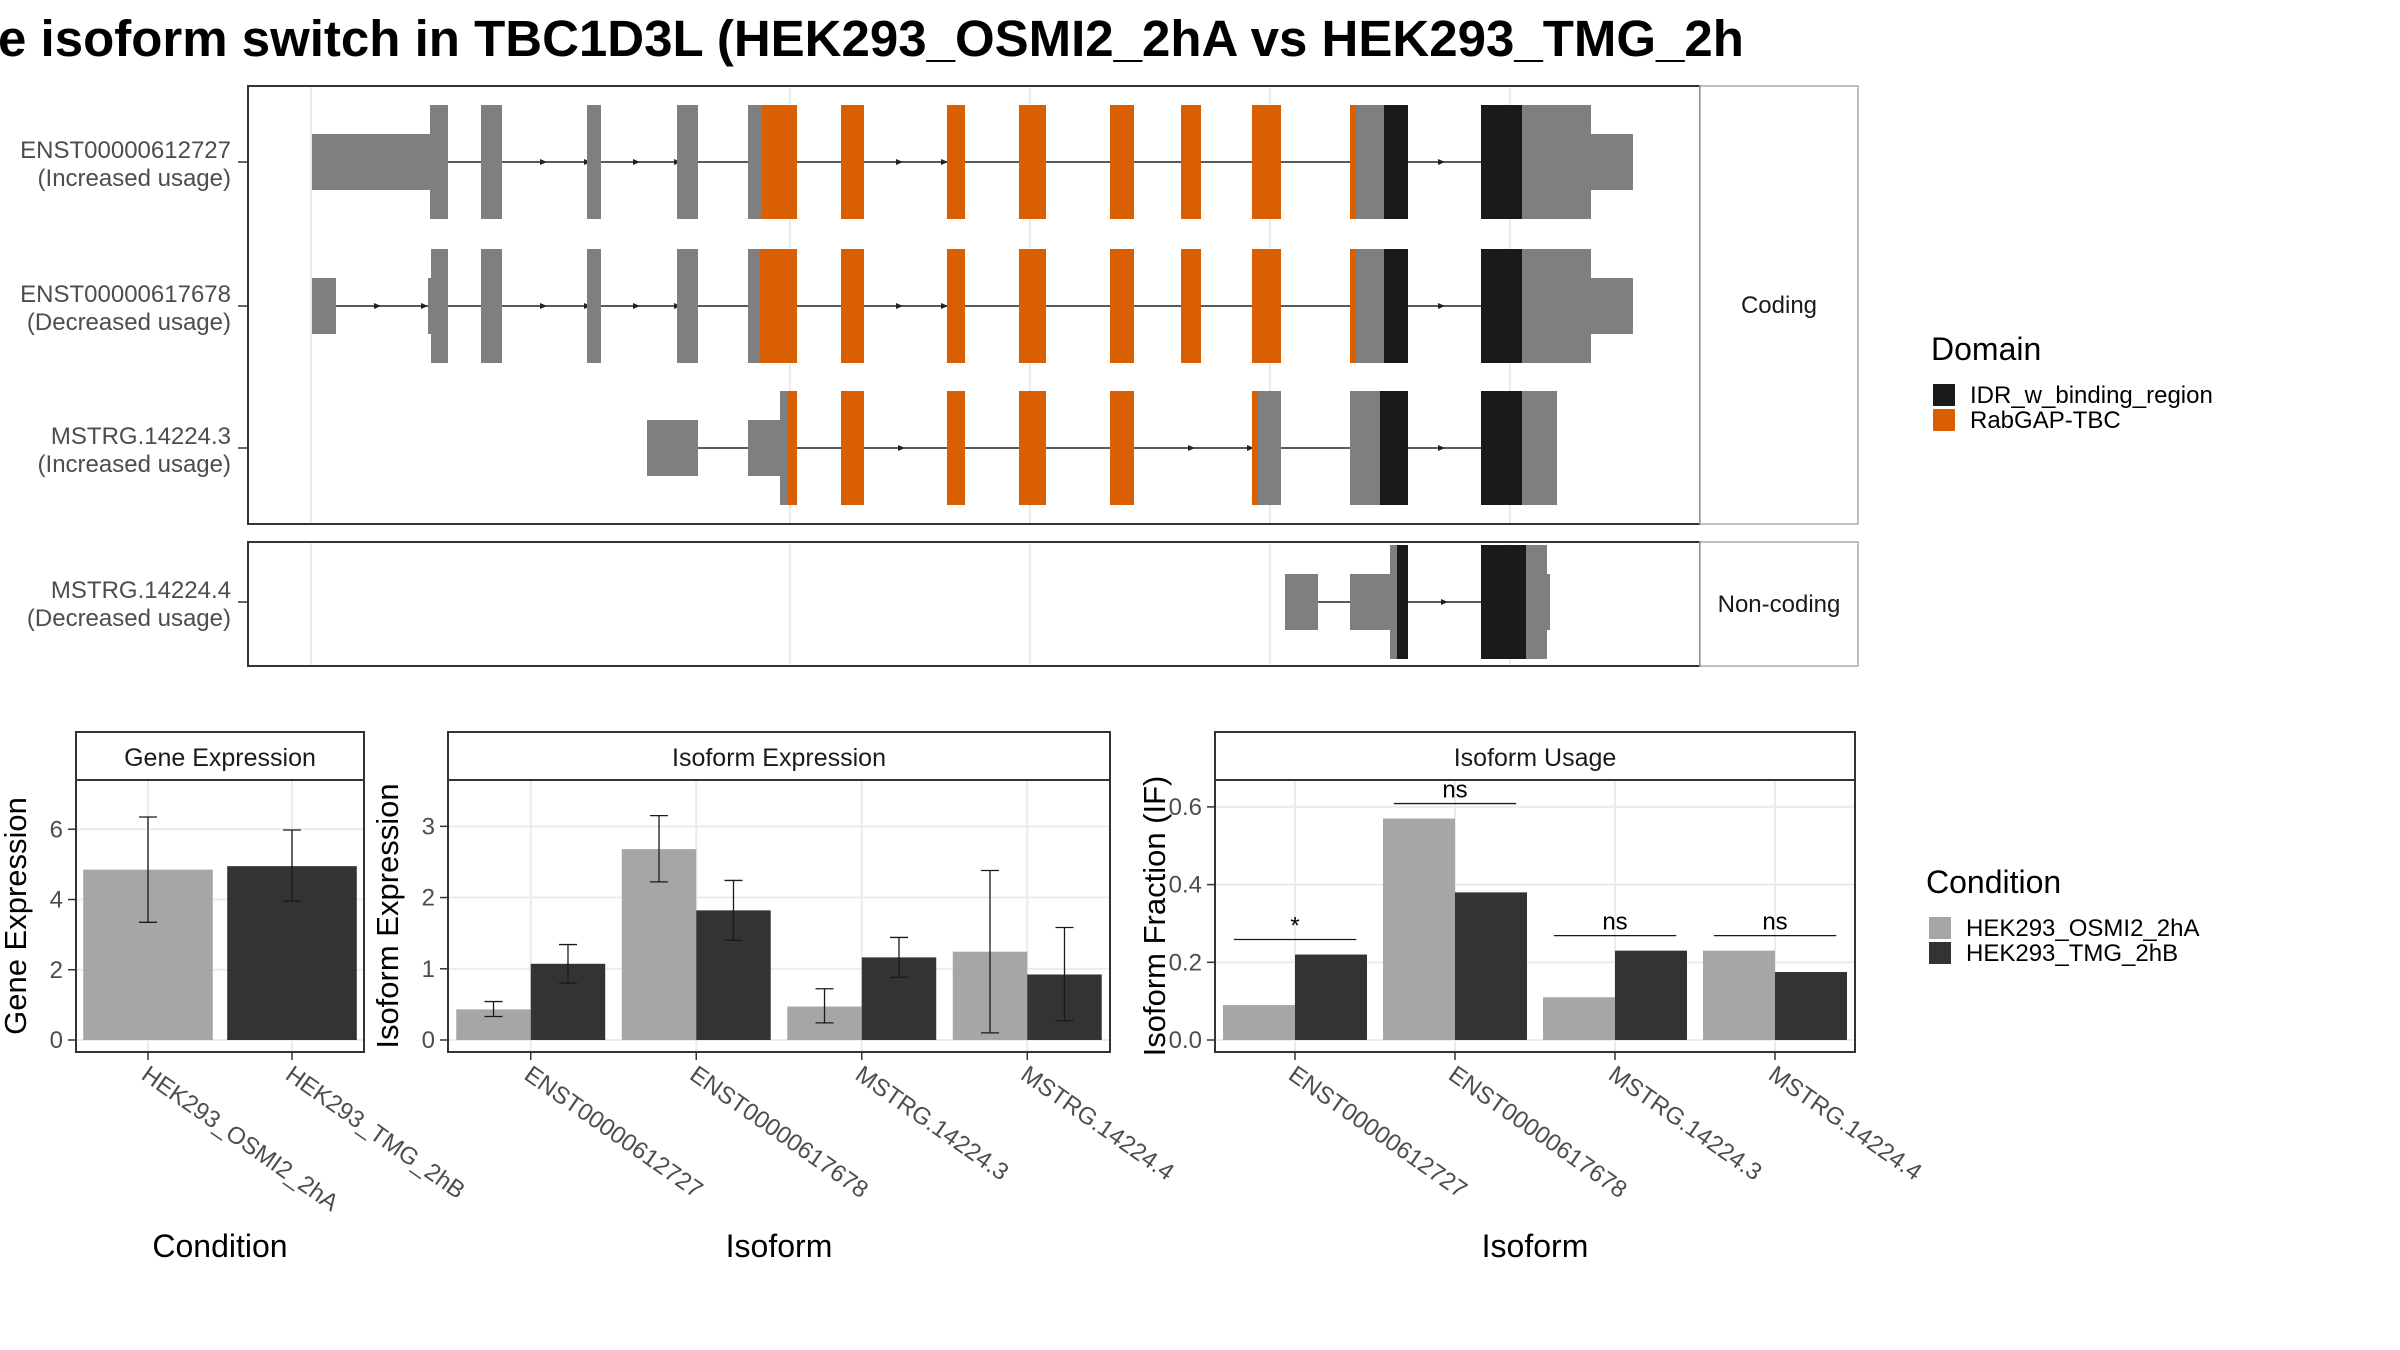 This screenshot has height=1350, width=2400. What do you see at coordinates (1986, 349) in the screenshot?
I see `domain-legend-title: Domain` at bounding box center [1986, 349].